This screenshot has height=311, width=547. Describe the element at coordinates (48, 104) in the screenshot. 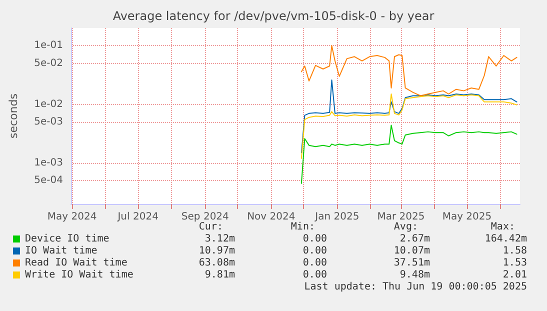

I see `y-tick-label: 1e-02` at that location.